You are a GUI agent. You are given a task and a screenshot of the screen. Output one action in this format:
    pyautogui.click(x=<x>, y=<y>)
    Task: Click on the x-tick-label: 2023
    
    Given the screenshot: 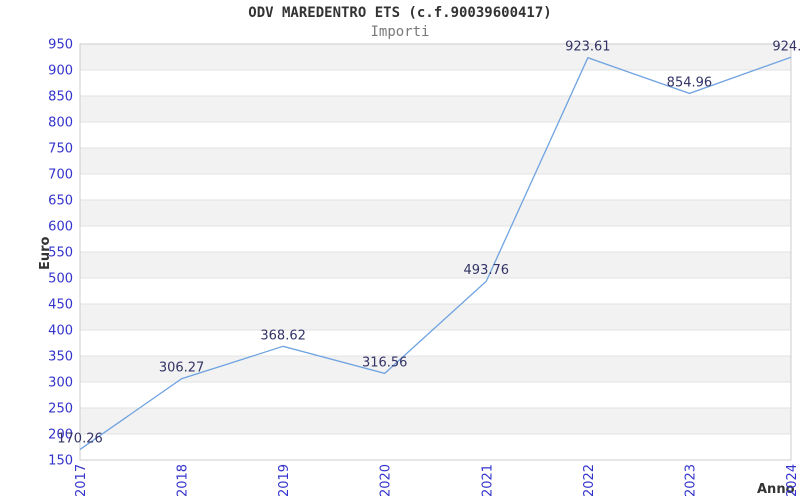 What is the action you would take?
    pyautogui.click(x=690, y=480)
    